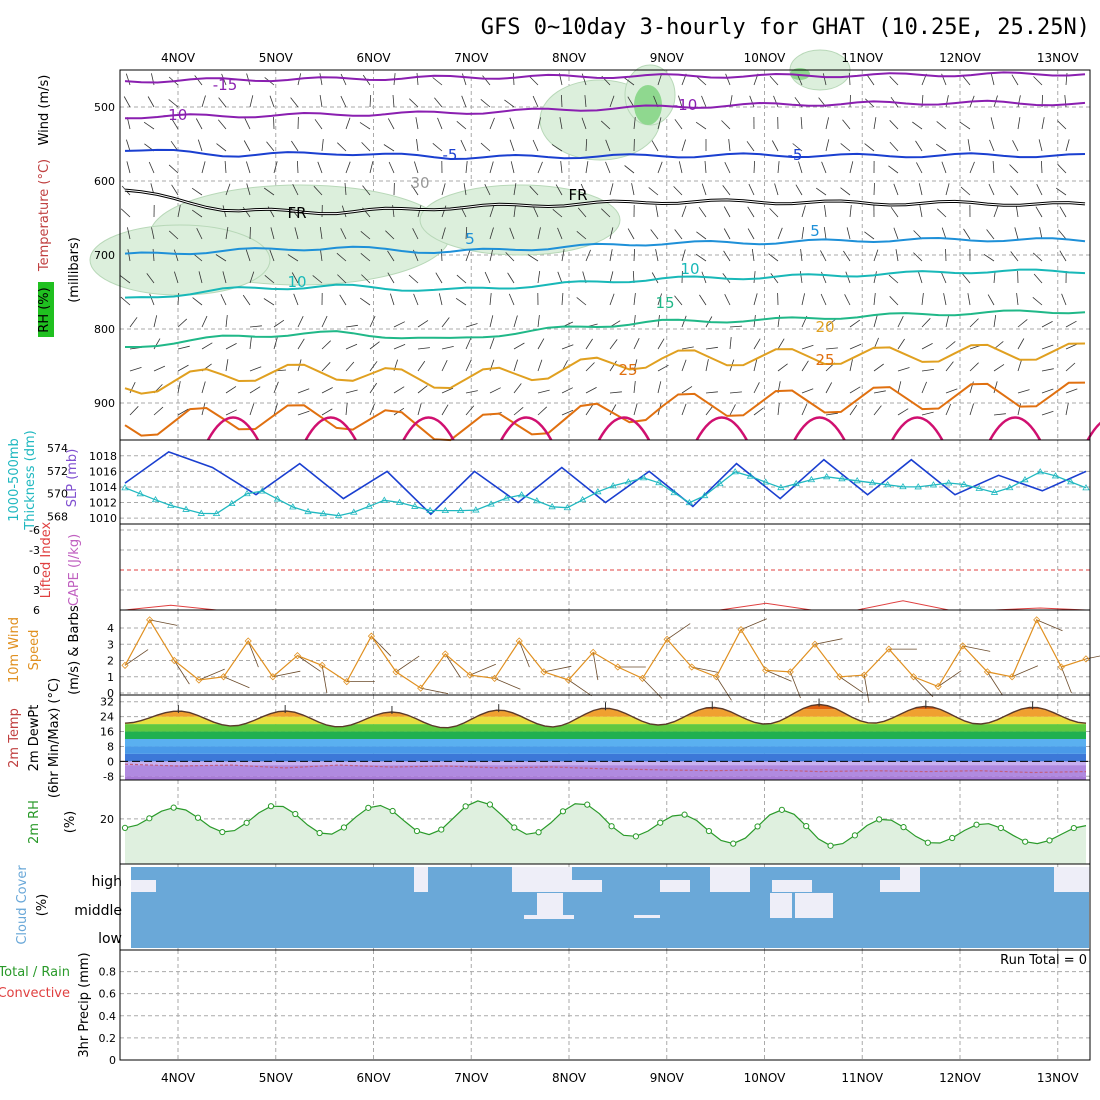 This screenshot has height=1100, width=1100. Describe the element at coordinates (35, 993) in the screenshot. I see `precip-convective-label: Convective` at that location.